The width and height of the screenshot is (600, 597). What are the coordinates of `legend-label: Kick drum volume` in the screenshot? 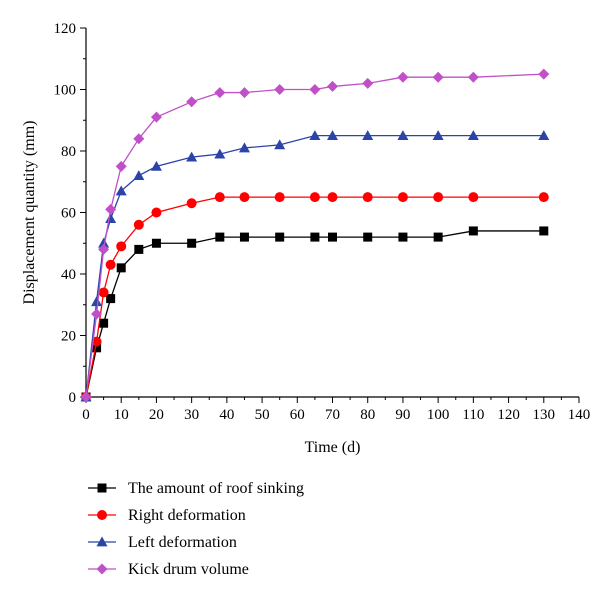 It's located at (188, 569).